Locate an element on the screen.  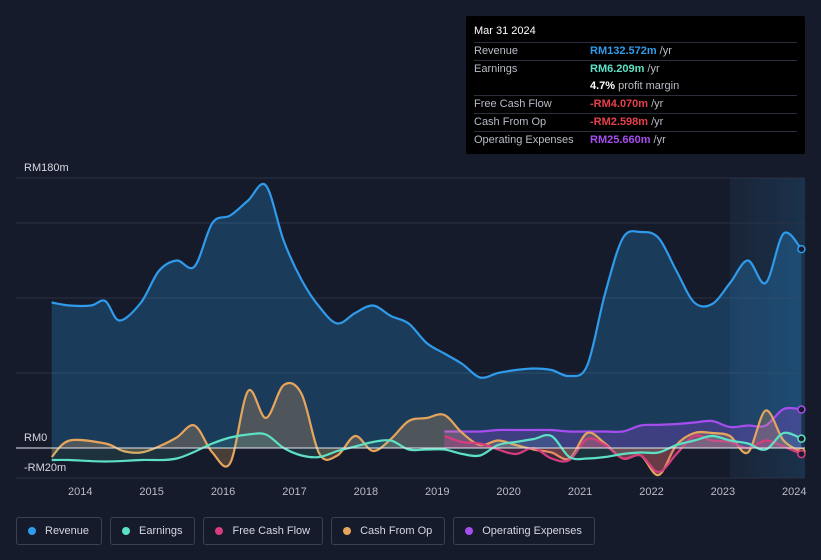
tooltip-label: Free Cash Flow is located at coordinates (513, 104).